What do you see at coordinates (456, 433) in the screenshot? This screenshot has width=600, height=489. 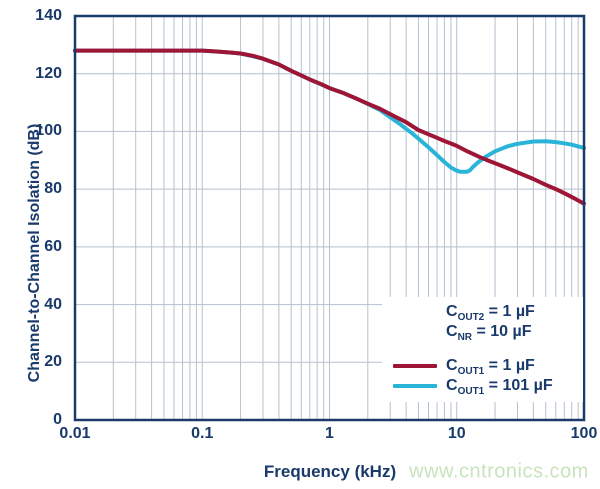 I see `x-tick-label: 10` at bounding box center [456, 433].